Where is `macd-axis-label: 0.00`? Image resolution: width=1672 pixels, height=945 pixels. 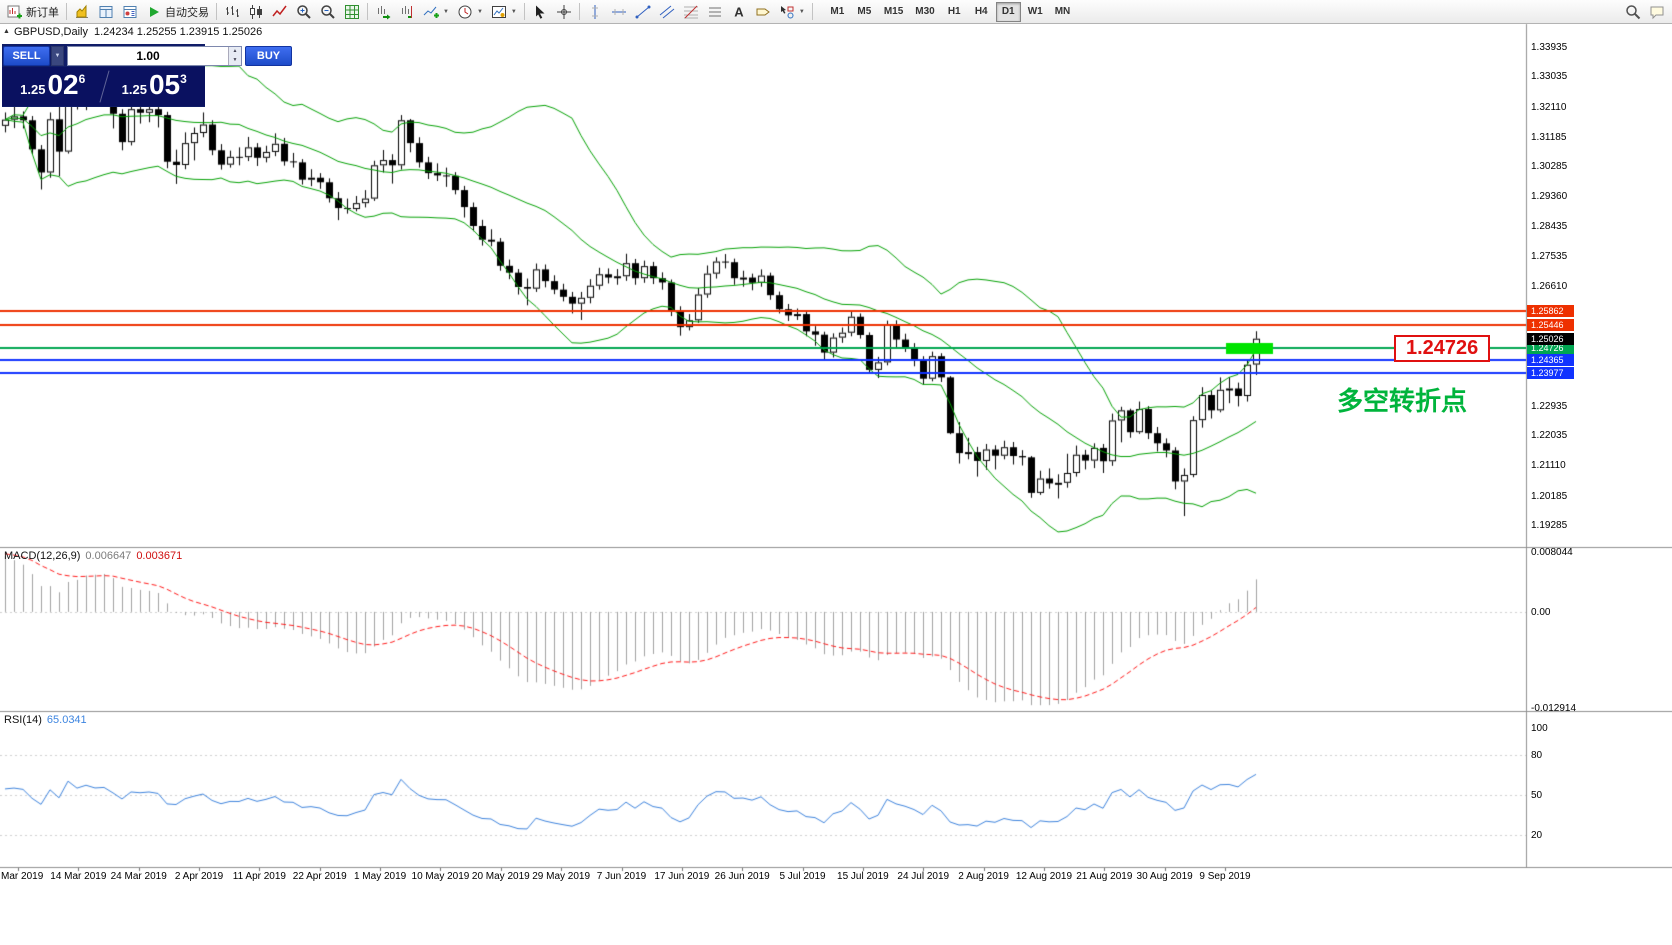 macd-axis-label: 0.00 is located at coordinates (1541, 612).